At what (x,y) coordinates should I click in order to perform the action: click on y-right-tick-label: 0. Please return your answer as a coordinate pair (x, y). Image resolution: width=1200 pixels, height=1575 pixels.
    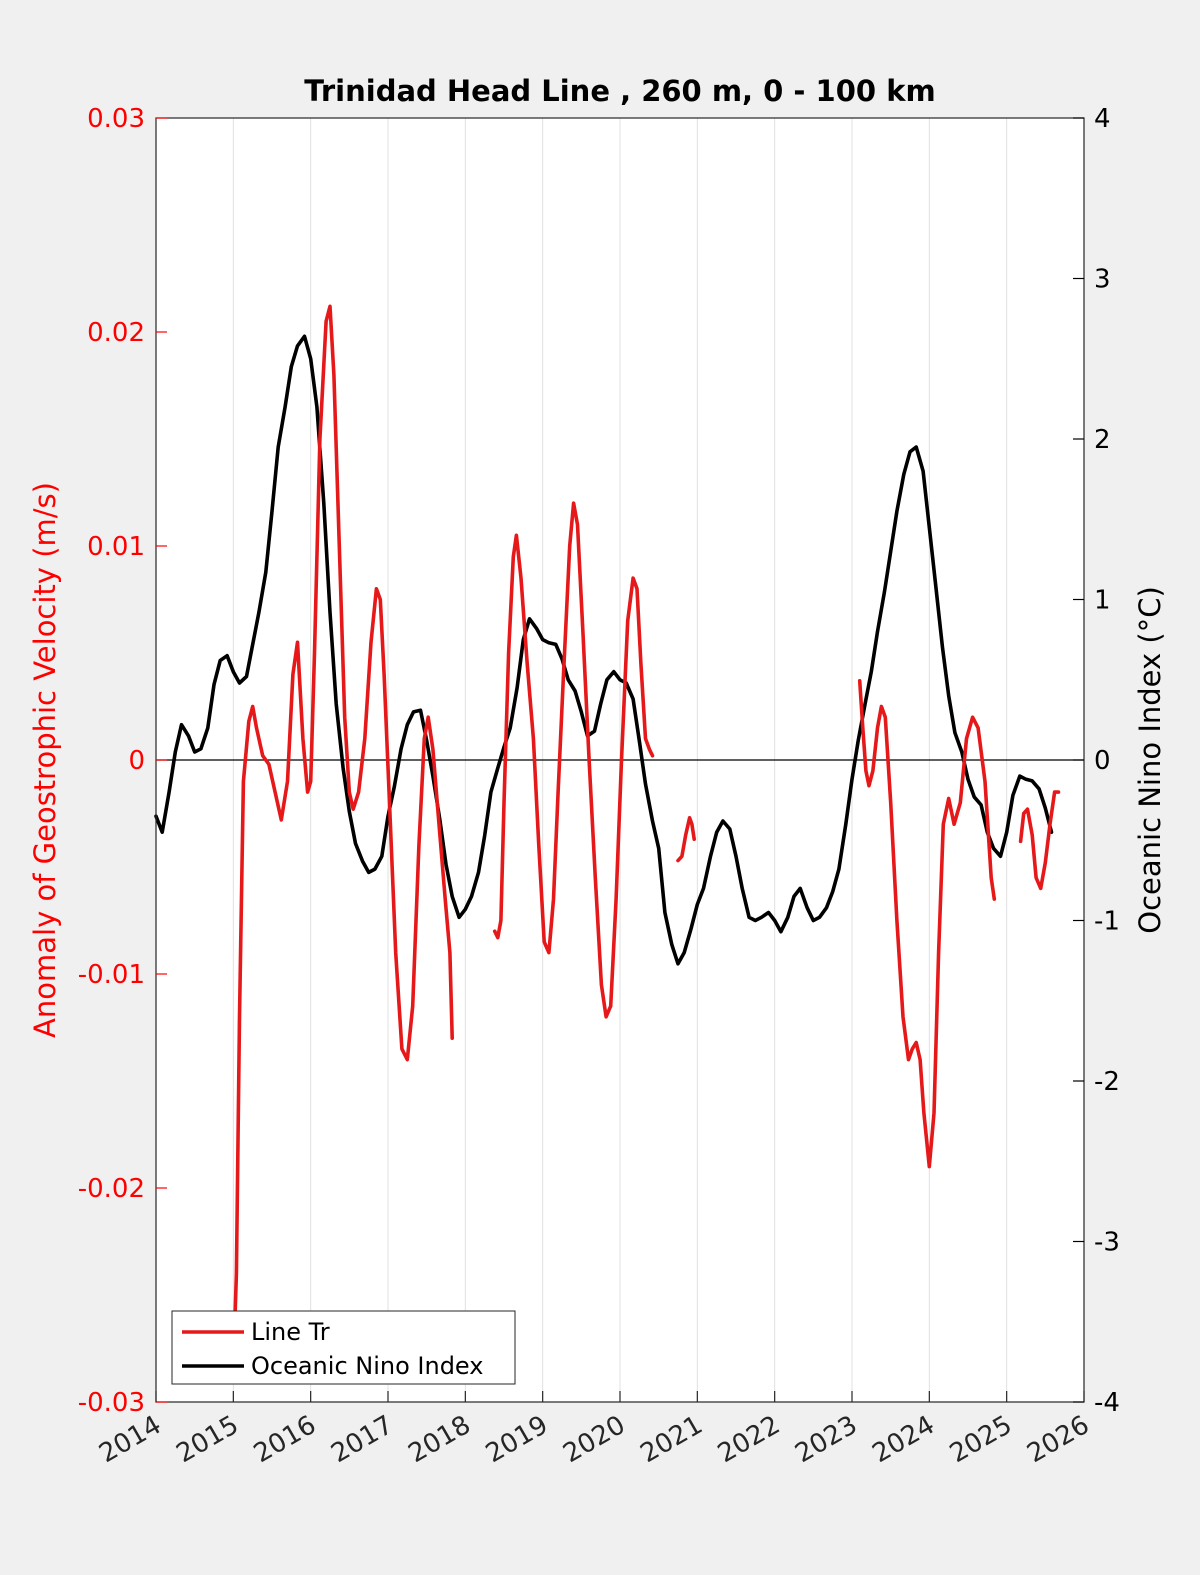
    Looking at the image, I should click on (1102, 761).